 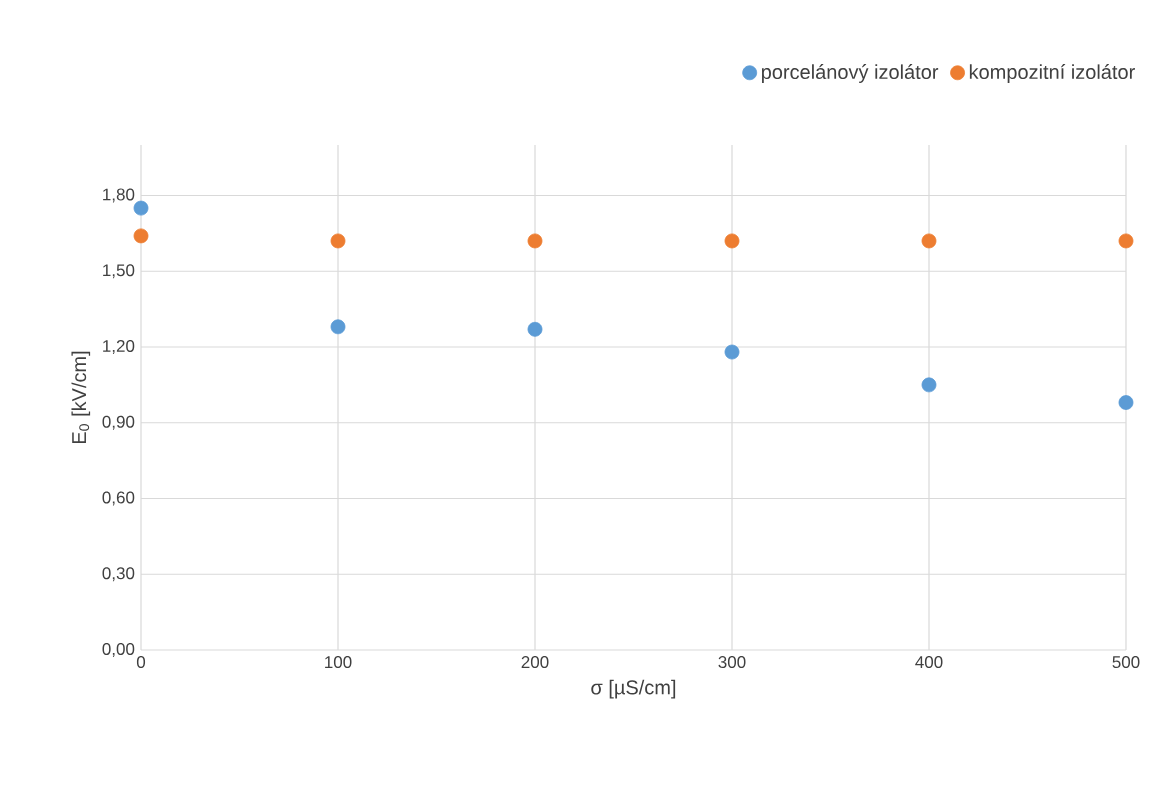 What do you see at coordinates (81, 397) in the screenshot?
I see `y-axis-title: E$_{0}$ [kV/cm]` at bounding box center [81, 397].